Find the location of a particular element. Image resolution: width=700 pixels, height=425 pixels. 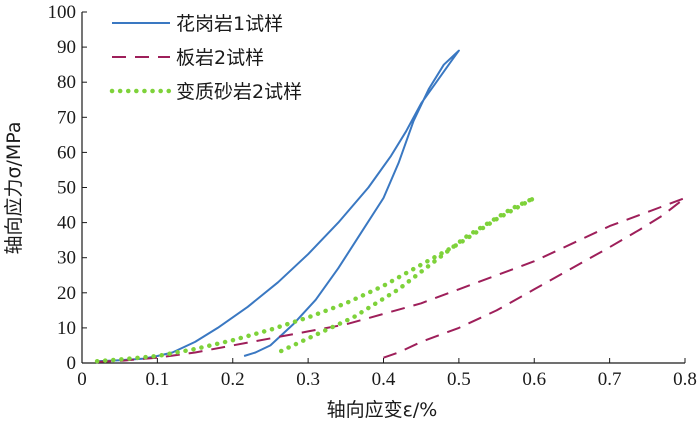

x-tick-label: 0.5 is located at coordinates (459, 379).